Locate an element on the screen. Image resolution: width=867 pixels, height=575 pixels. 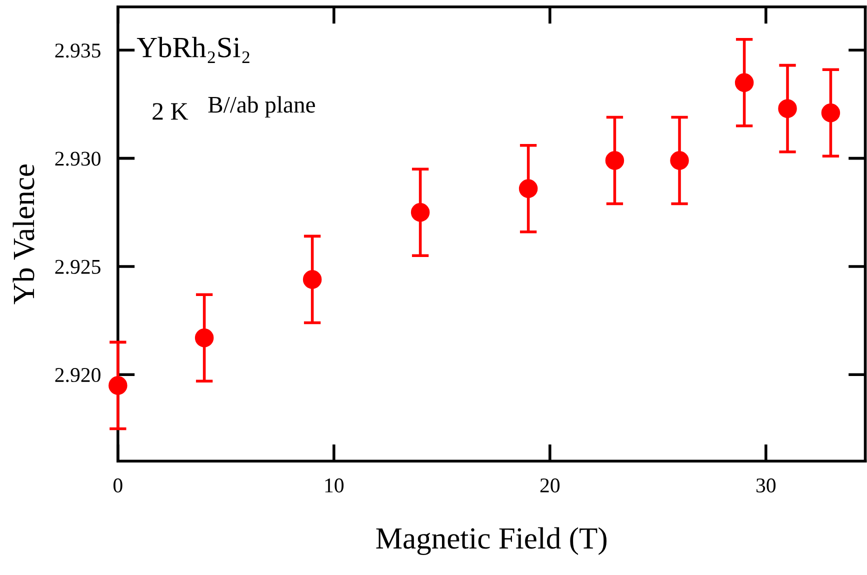
x-tick-label: 0 is located at coordinates (118, 485).